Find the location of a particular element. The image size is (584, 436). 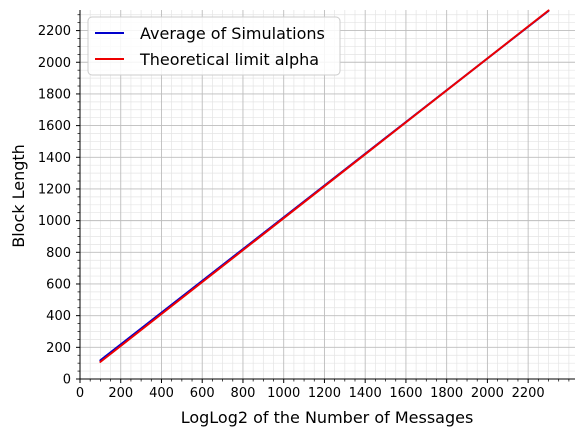

y-tick-label: 600 is located at coordinates (58, 284).